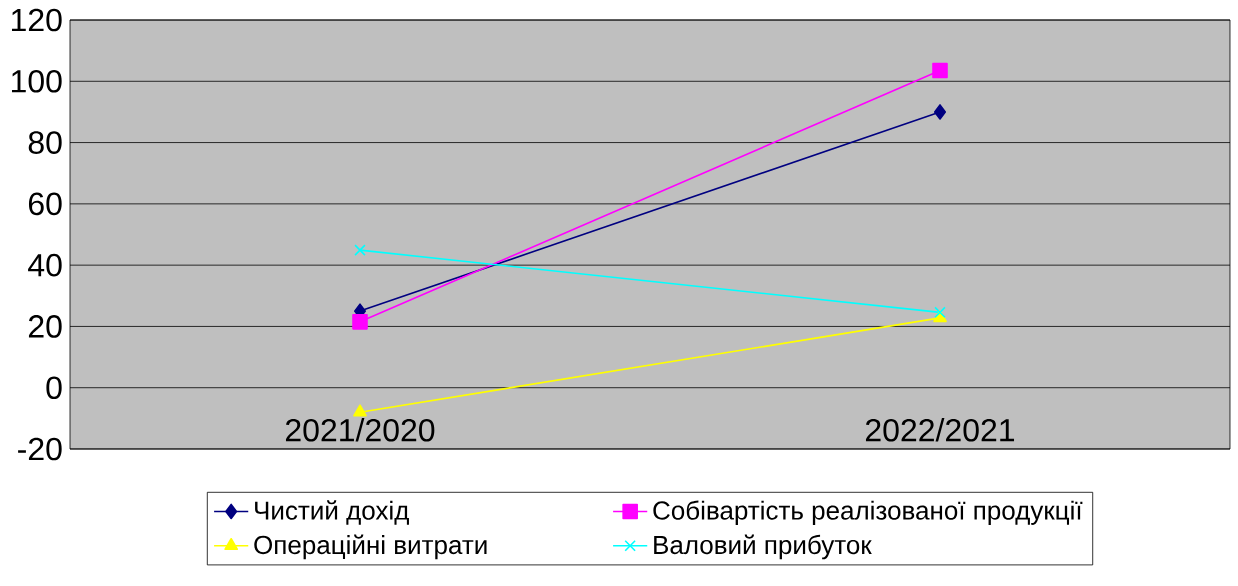  What do you see at coordinates (370, 547) in the screenshot?
I see `legend-label: Операційні витрати` at bounding box center [370, 547].